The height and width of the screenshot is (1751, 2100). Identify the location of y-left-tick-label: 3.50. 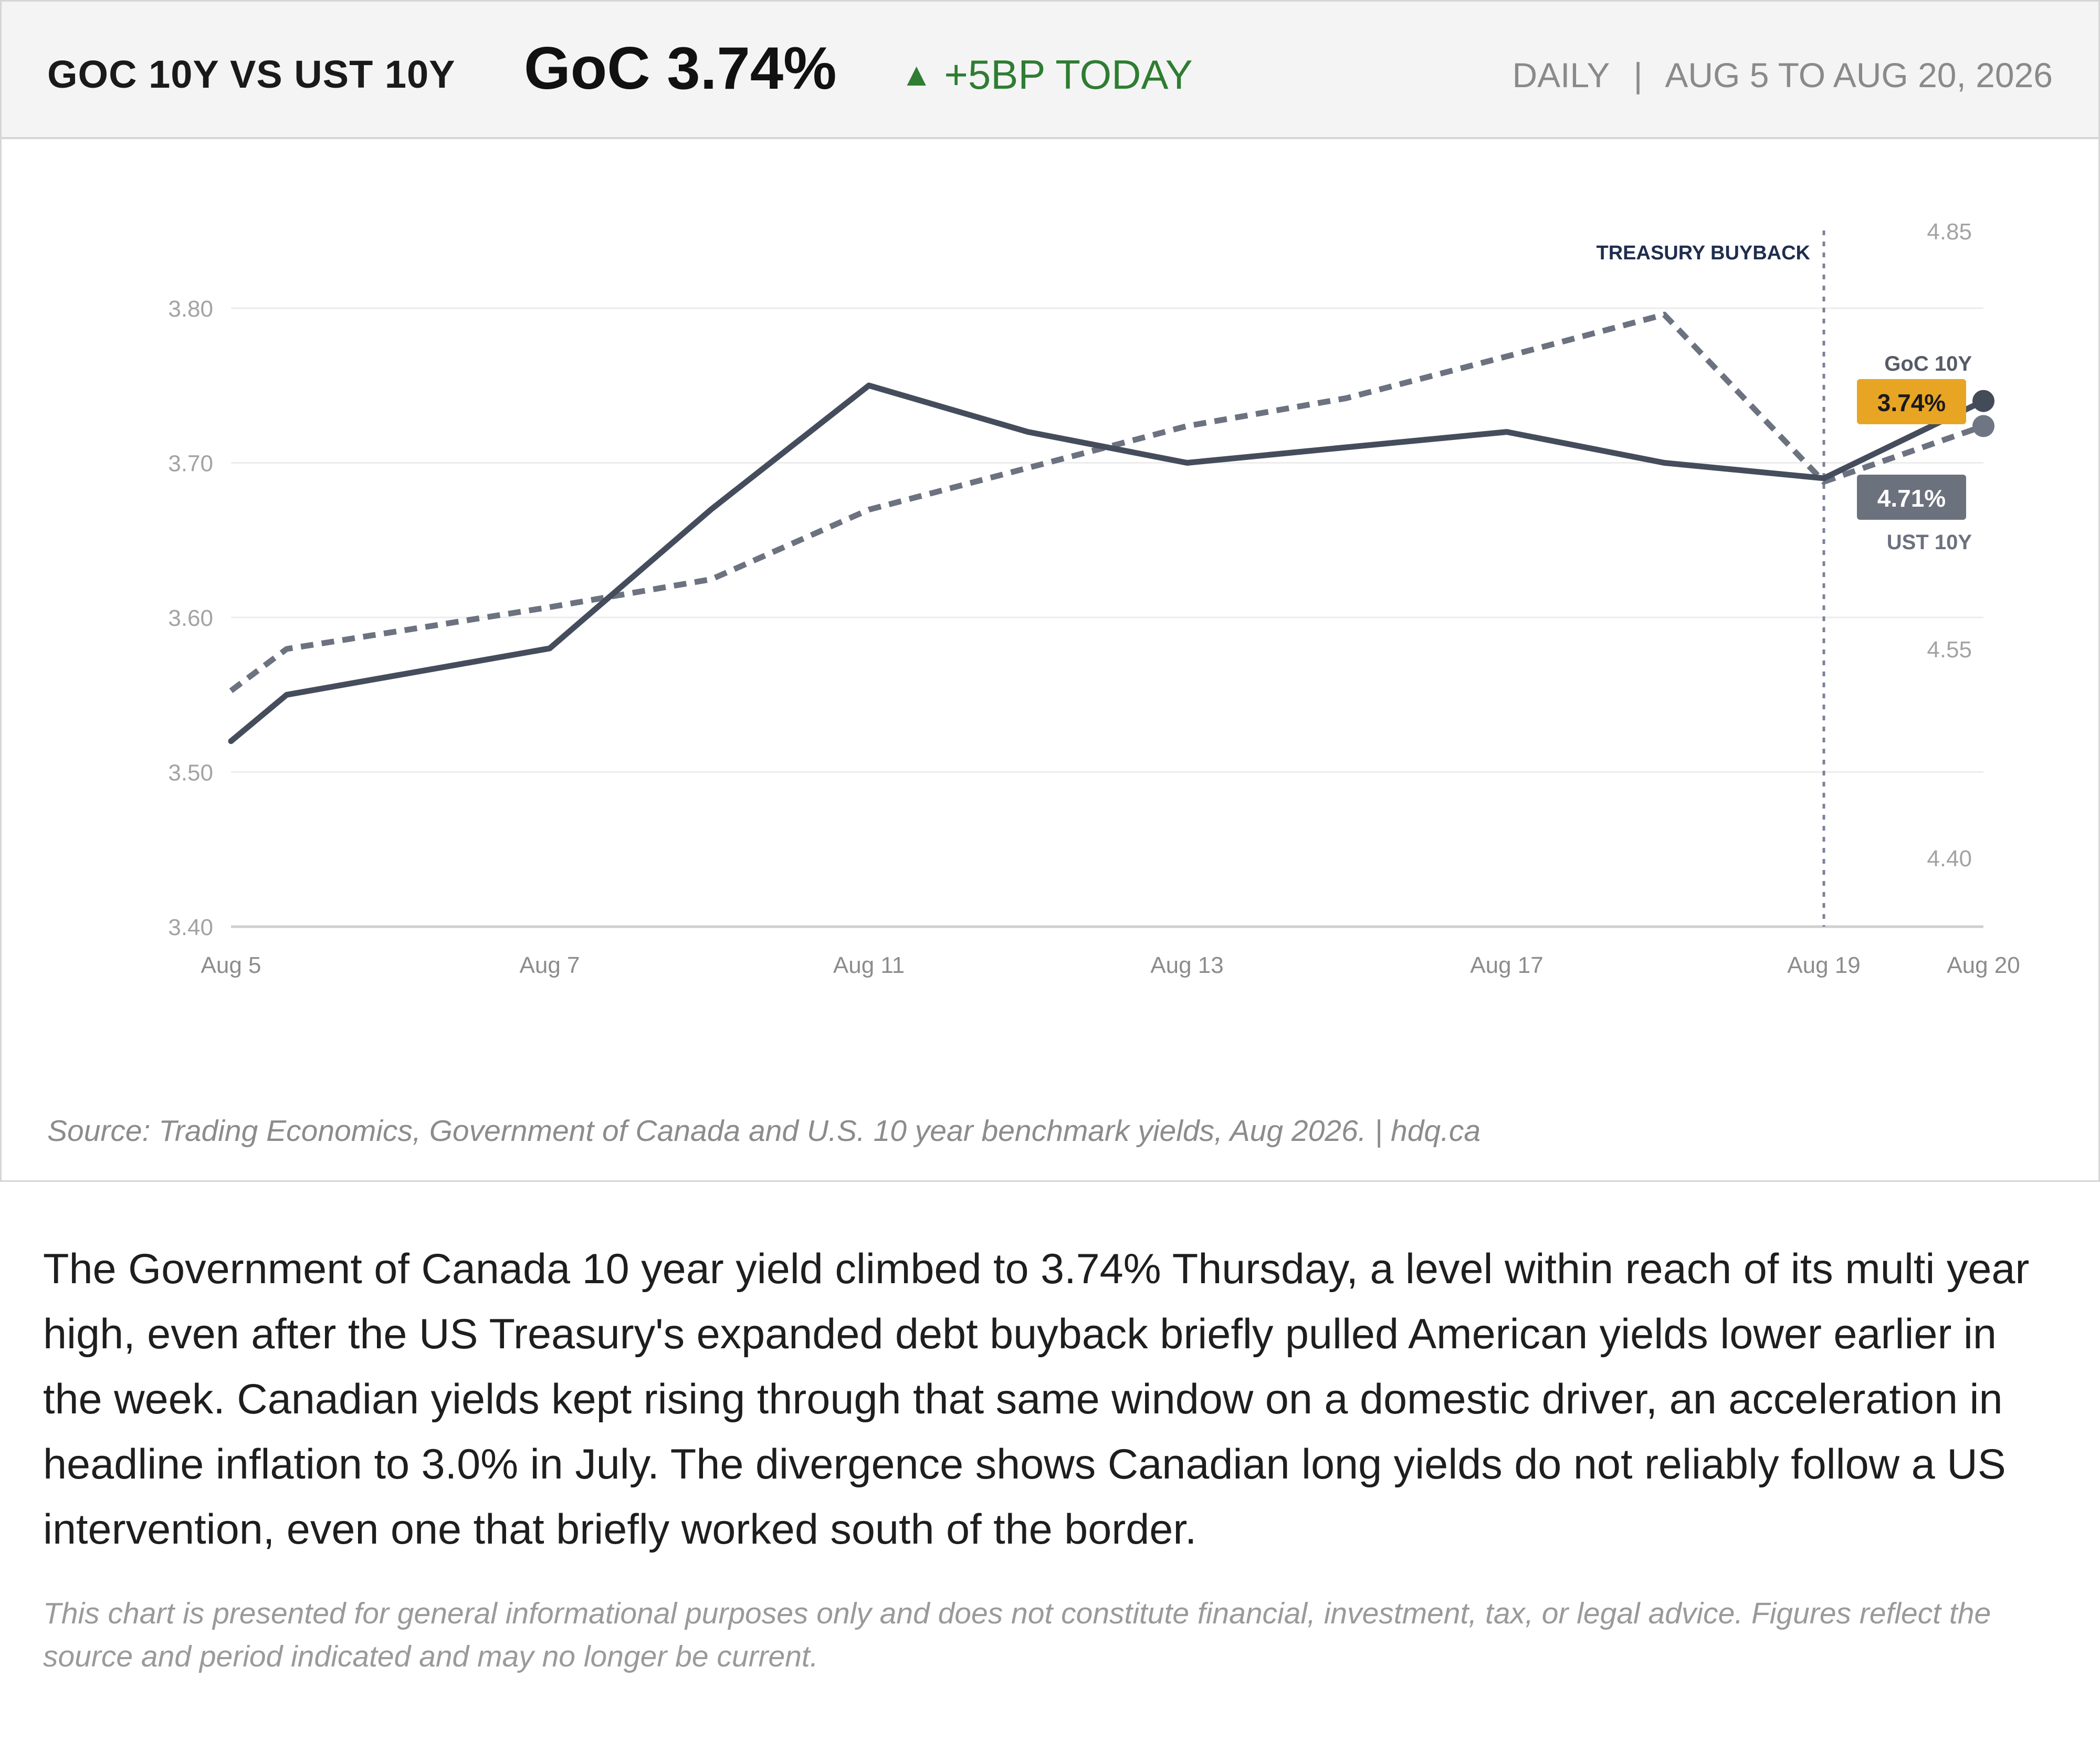
(190, 773).